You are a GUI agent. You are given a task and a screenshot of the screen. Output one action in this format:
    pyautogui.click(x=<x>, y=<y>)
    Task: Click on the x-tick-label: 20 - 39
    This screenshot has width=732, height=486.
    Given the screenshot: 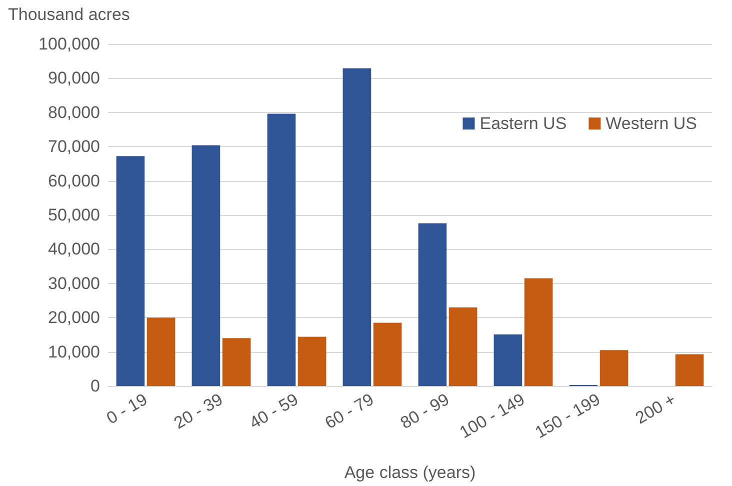 What is the action you would take?
    pyautogui.click(x=198, y=411)
    